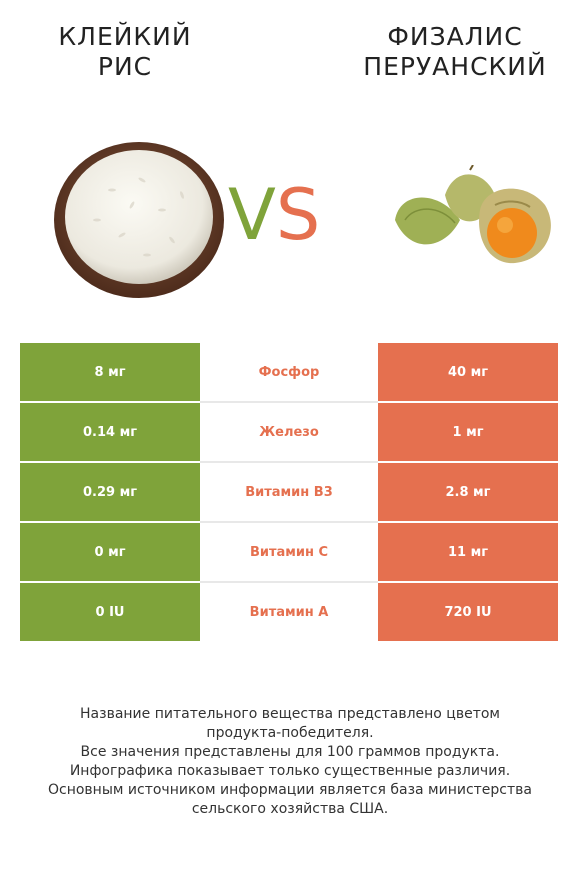  Describe the element at coordinates (110, 372) in the screenshot. I see `left-value: 8 мг` at that location.